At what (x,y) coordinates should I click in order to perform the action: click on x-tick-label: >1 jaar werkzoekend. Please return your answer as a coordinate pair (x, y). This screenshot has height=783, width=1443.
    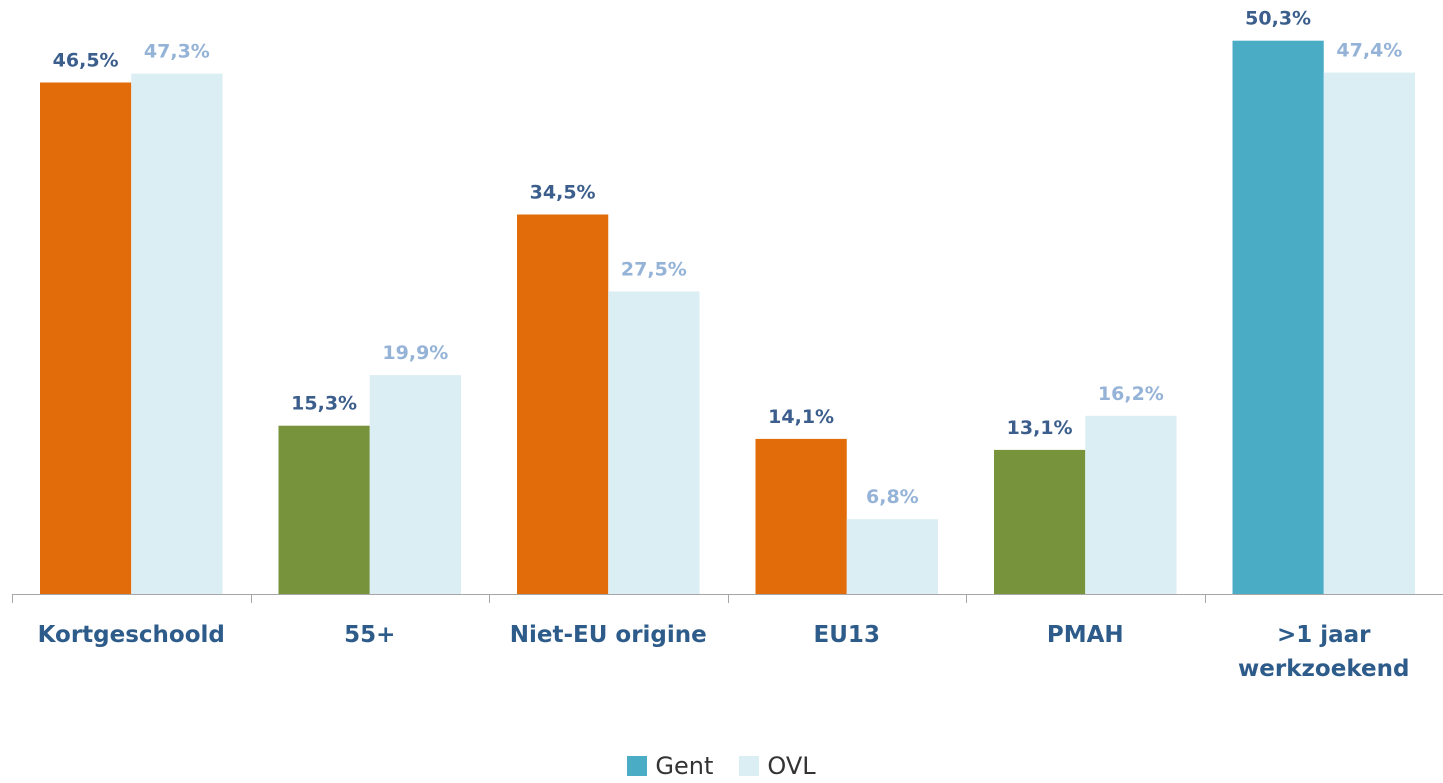
    Looking at the image, I should click on (1324, 652).